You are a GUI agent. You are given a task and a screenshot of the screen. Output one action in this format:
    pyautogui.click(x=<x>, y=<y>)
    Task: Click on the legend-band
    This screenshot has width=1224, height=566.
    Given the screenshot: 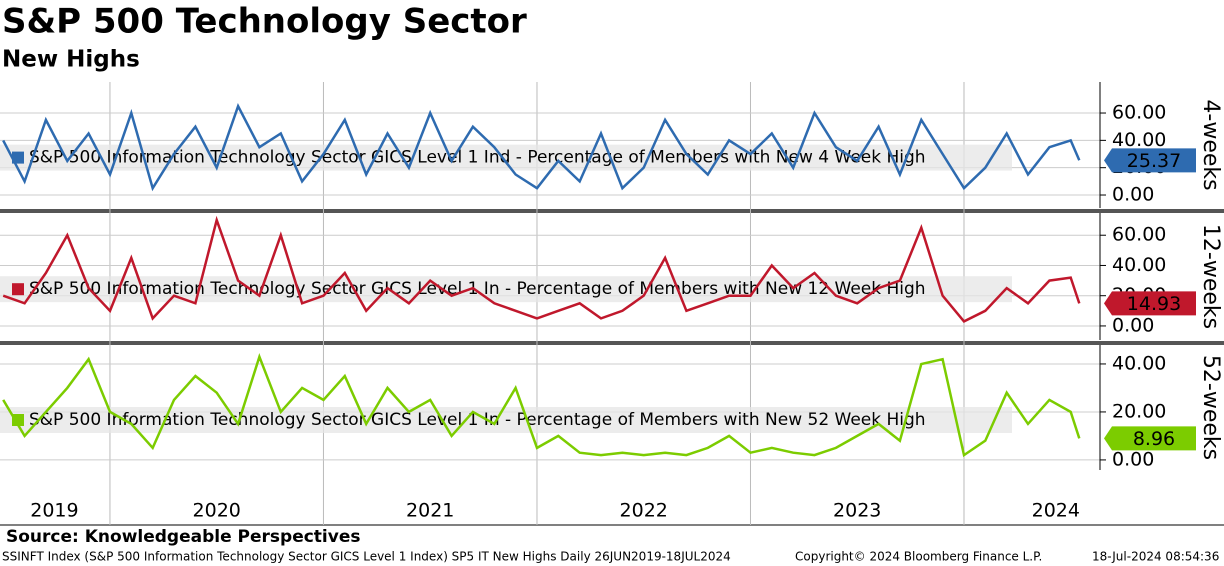 What is the action you would take?
    pyautogui.click(x=506, y=157)
    